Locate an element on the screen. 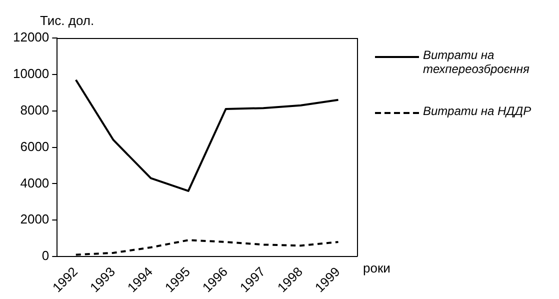 The width and height of the screenshot is (559, 299). legend-label: Витрати на техпереозброєння is located at coordinates (476, 62).